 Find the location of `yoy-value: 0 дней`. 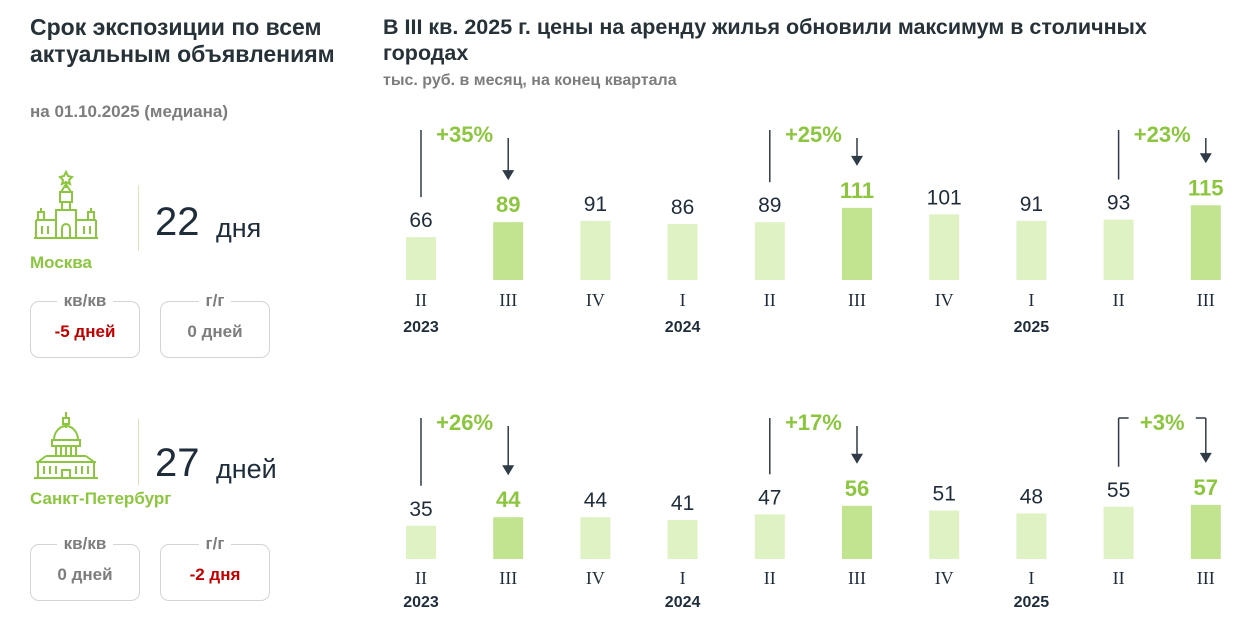

yoy-value: 0 дней is located at coordinates (215, 331).